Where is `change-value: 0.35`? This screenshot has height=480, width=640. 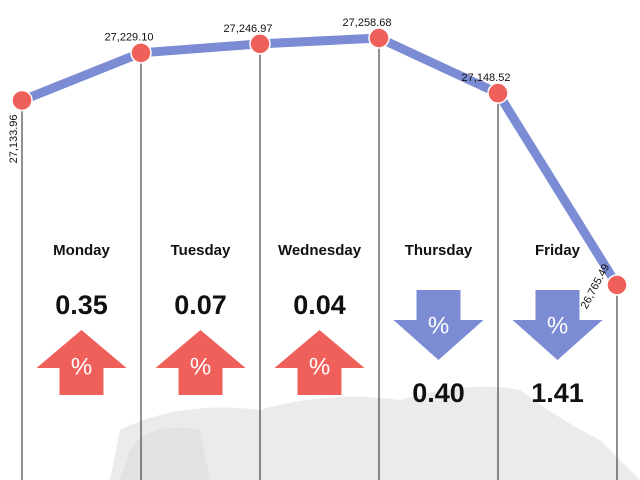 change-value: 0.35 is located at coordinates (81, 305).